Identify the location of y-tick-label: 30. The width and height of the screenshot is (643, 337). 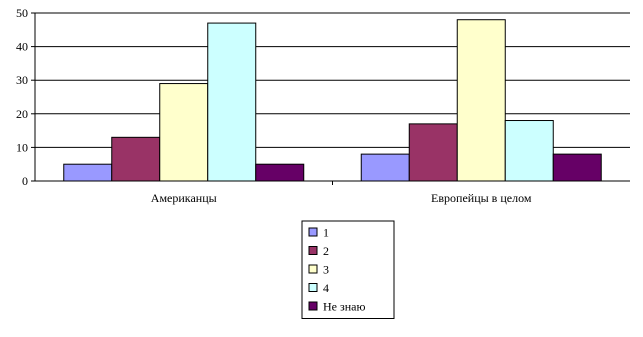
(22, 80).